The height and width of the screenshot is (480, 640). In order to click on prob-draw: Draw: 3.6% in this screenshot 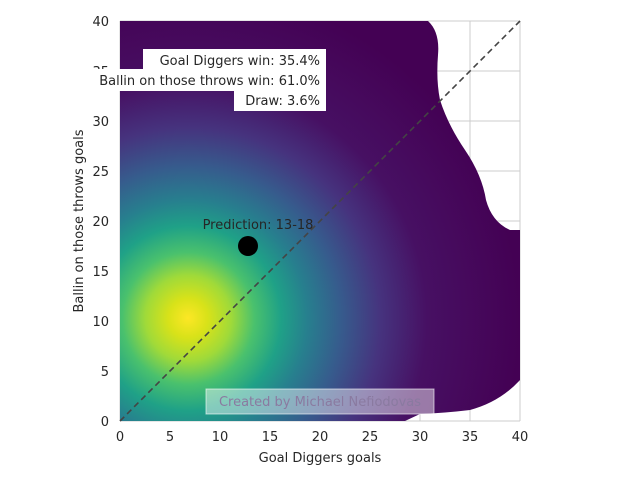, I will do `click(282, 101)`.